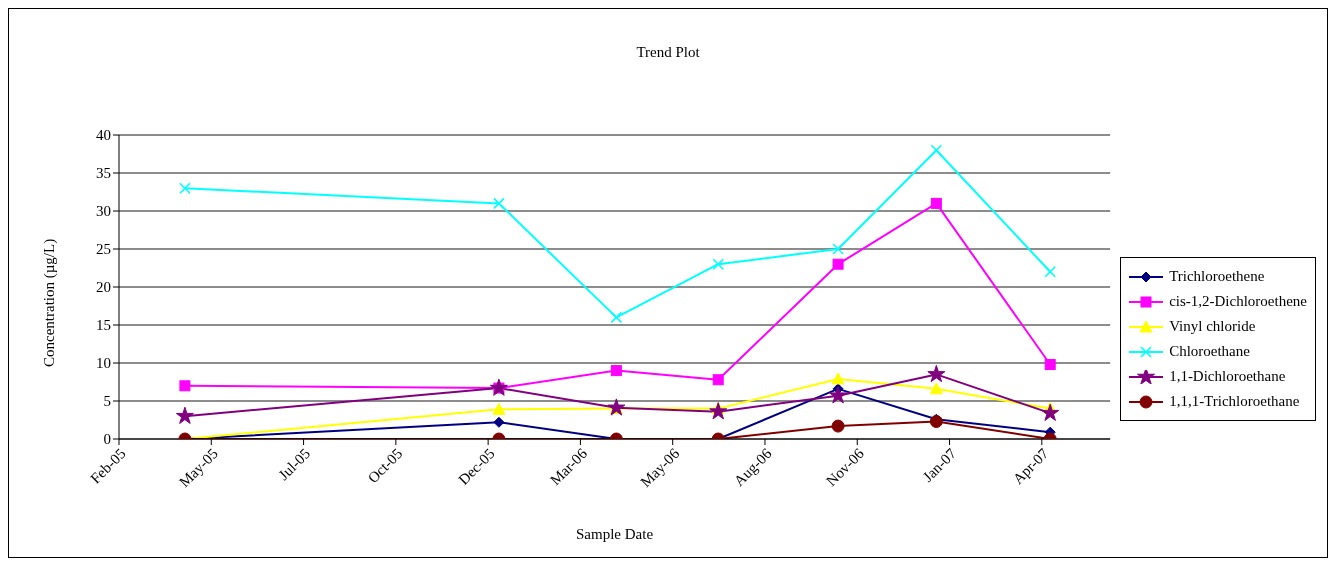 The image size is (1336, 568). I want to click on legend-label: 1,1-Dichloroethane, so click(1227, 376).